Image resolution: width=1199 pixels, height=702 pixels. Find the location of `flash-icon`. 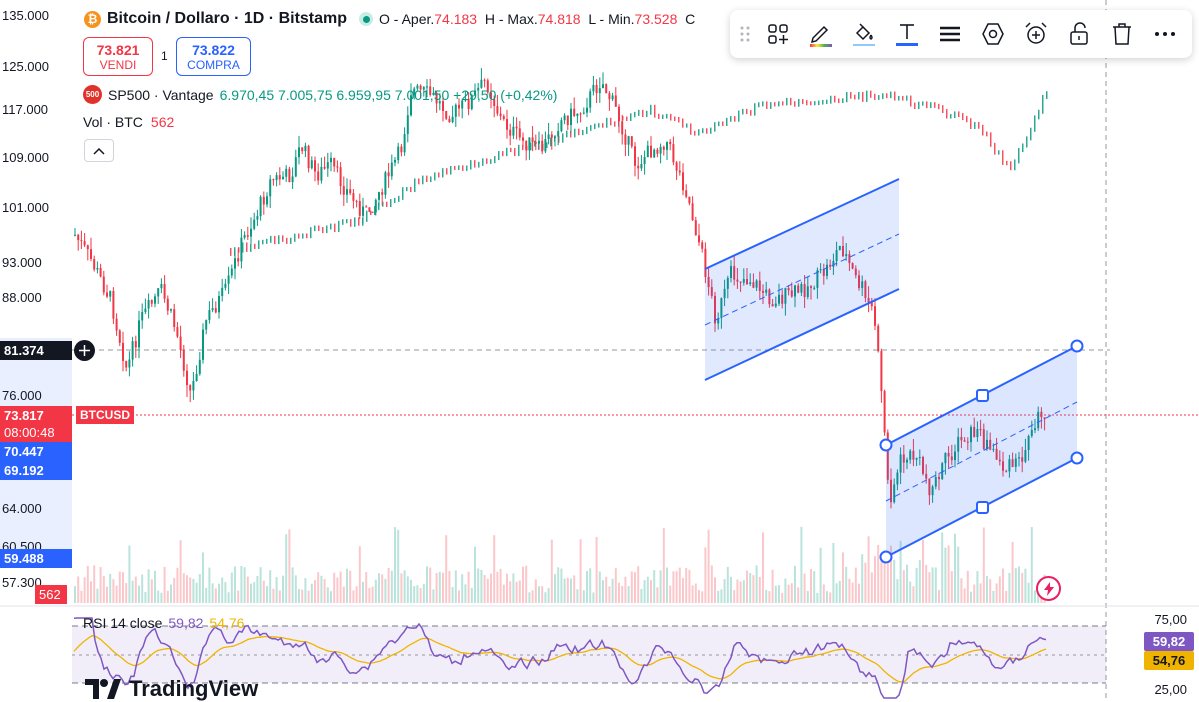

flash-icon is located at coordinates (1048, 588).